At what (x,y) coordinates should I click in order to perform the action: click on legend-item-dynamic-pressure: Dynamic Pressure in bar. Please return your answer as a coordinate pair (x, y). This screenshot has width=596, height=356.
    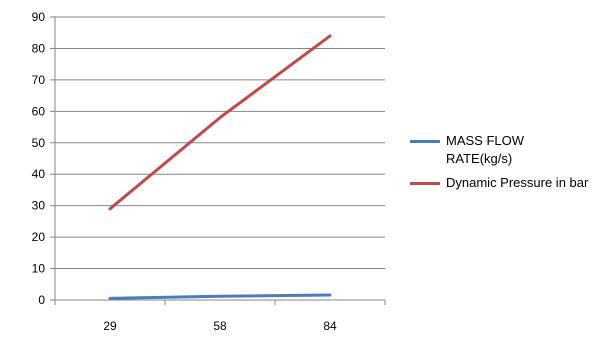
    Looking at the image, I should click on (500, 183).